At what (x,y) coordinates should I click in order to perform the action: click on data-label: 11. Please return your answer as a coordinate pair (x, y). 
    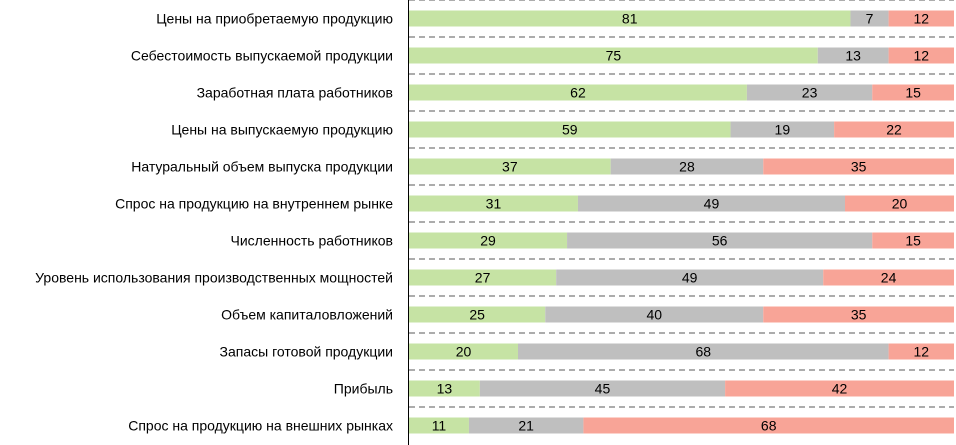
    Looking at the image, I should click on (439, 426).